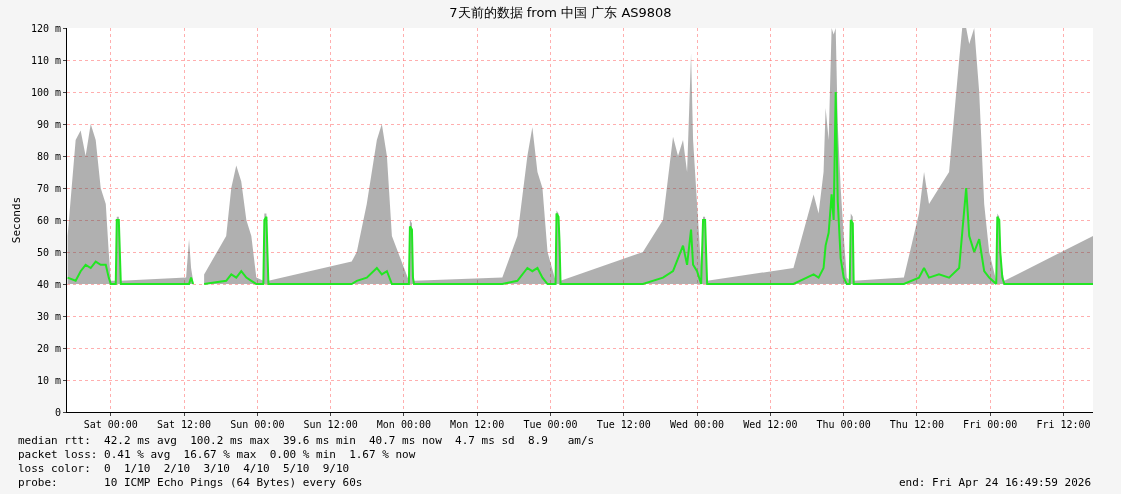 The width and height of the screenshot is (1121, 494). Describe the element at coordinates (306, 440) in the screenshot. I see `text: median rtt: 42.2 ms avg 100.2 ms max 39.6 ms min 40.7 ms now 4.7 ms sd 8.9 am/s` at that location.